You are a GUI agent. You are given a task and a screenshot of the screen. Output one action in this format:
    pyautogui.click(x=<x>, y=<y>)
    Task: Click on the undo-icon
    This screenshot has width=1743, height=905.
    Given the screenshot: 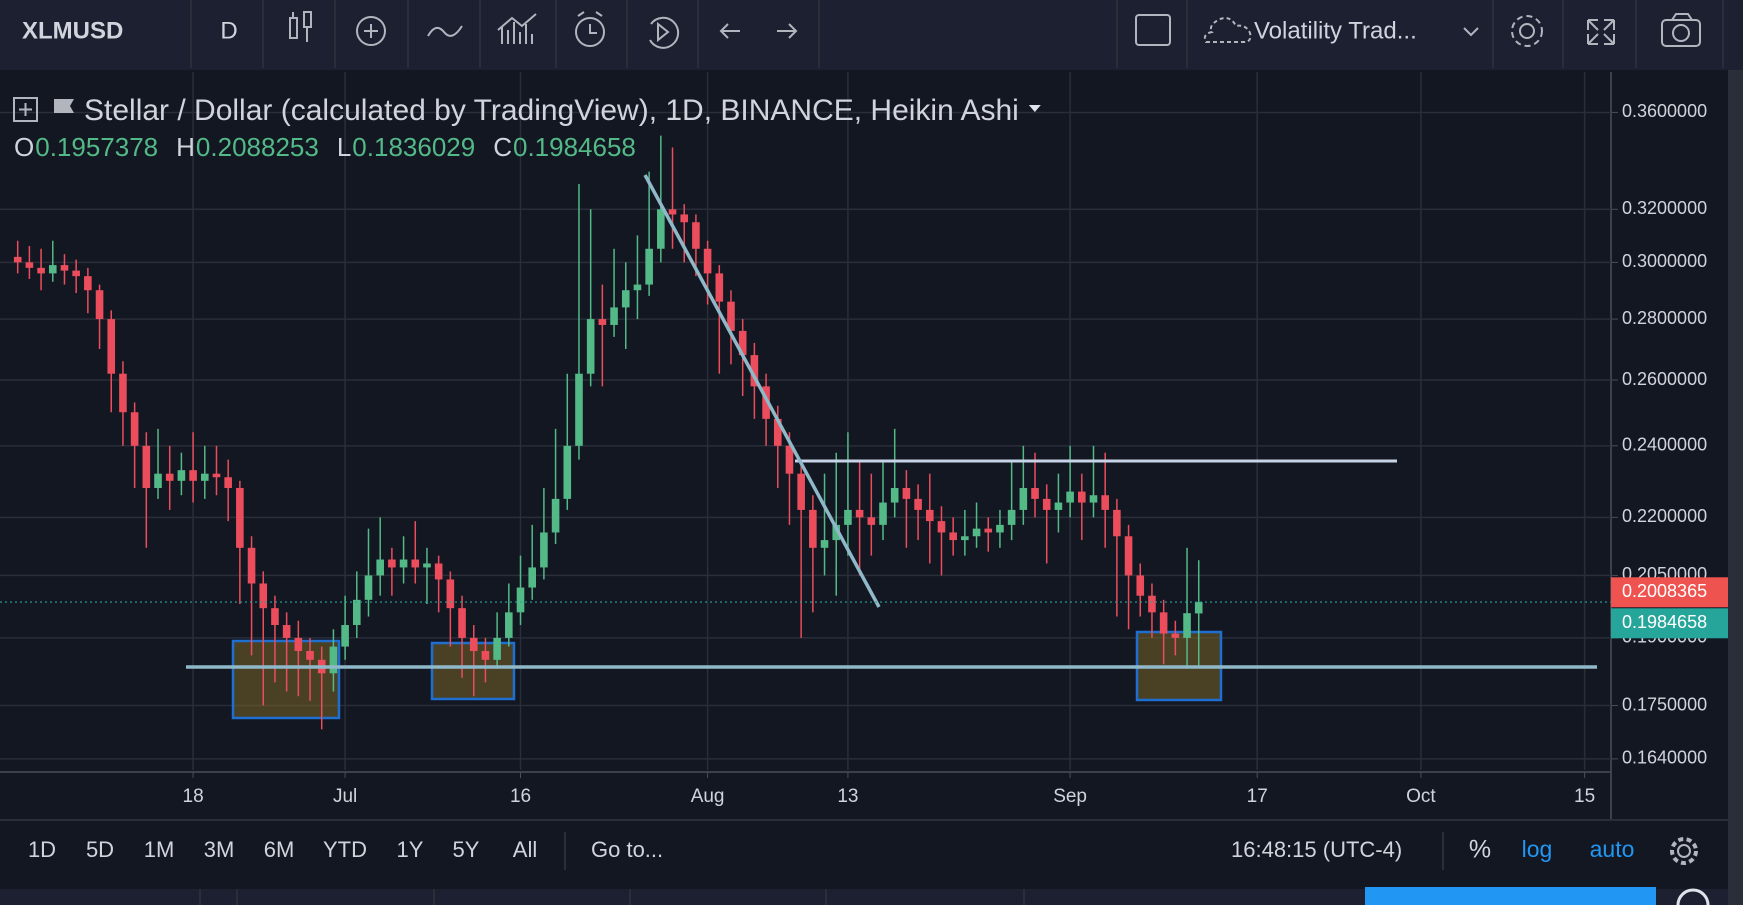 What is the action you would take?
    pyautogui.click(x=729, y=31)
    